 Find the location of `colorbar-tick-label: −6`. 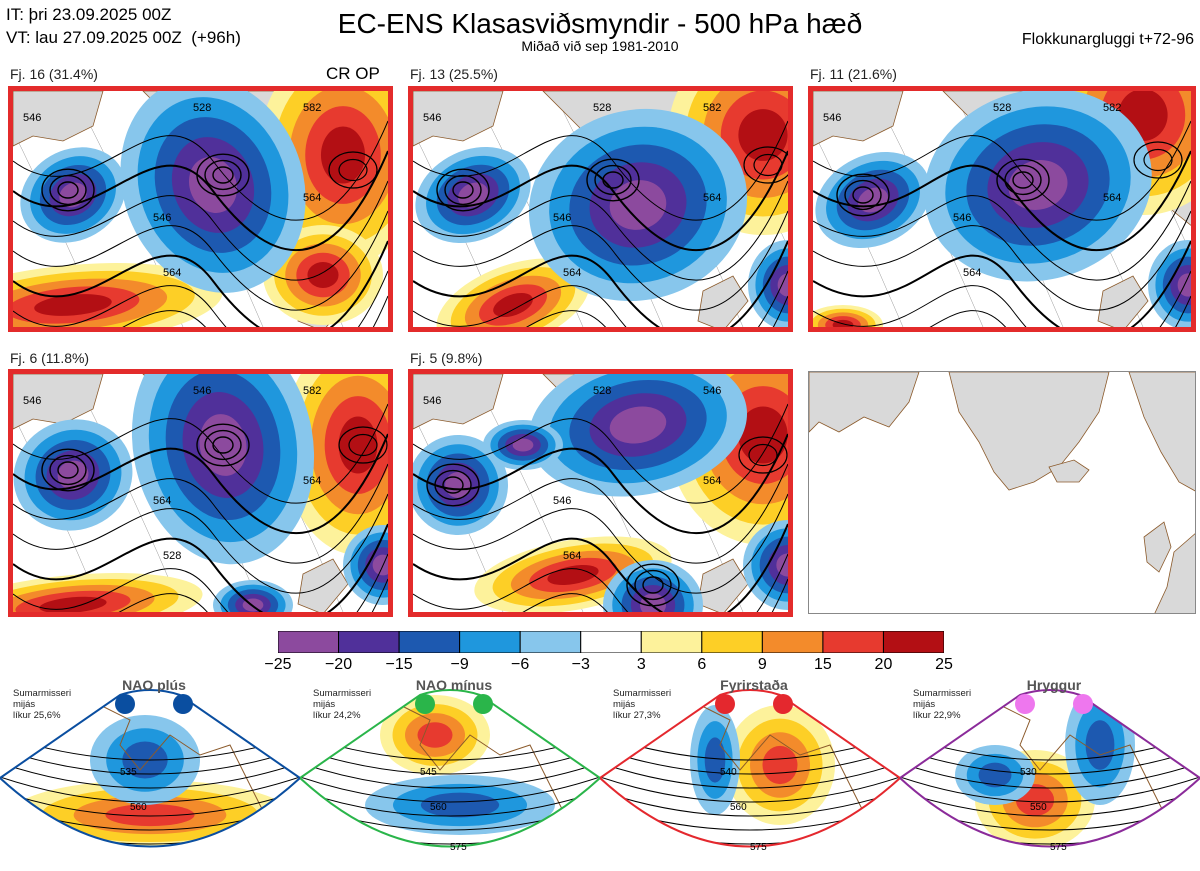

colorbar-tick-label: −6 is located at coordinates (520, 664).